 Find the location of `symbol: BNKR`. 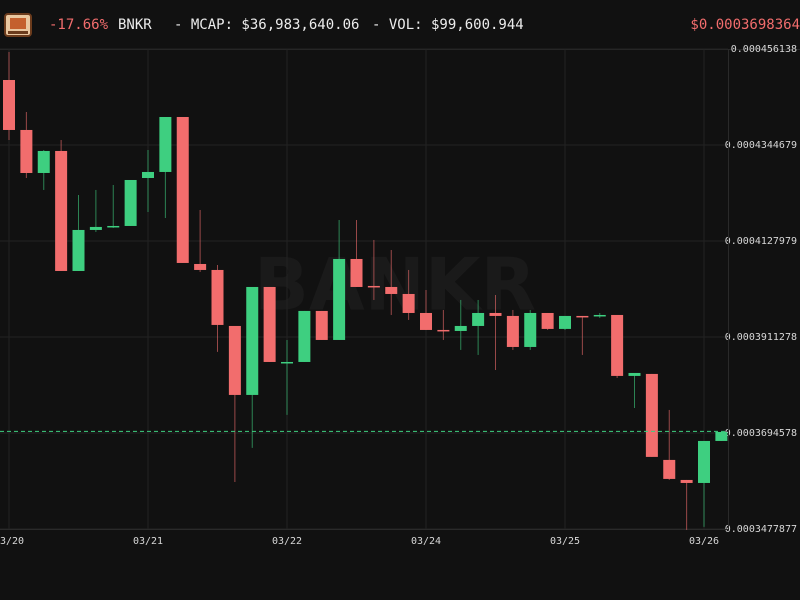

symbol: BNKR is located at coordinates (135, 25).